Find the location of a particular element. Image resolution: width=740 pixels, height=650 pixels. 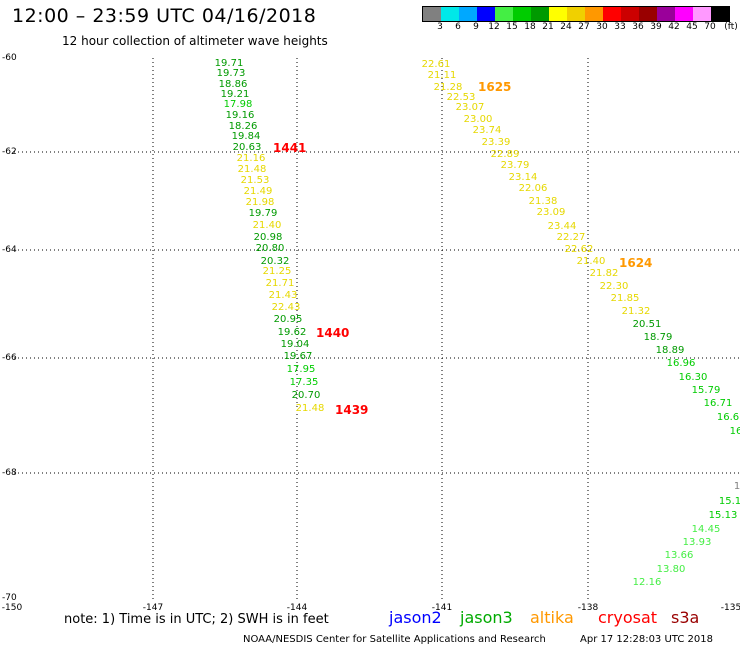

wave-height-value: 18.26 is located at coordinates (243, 126).